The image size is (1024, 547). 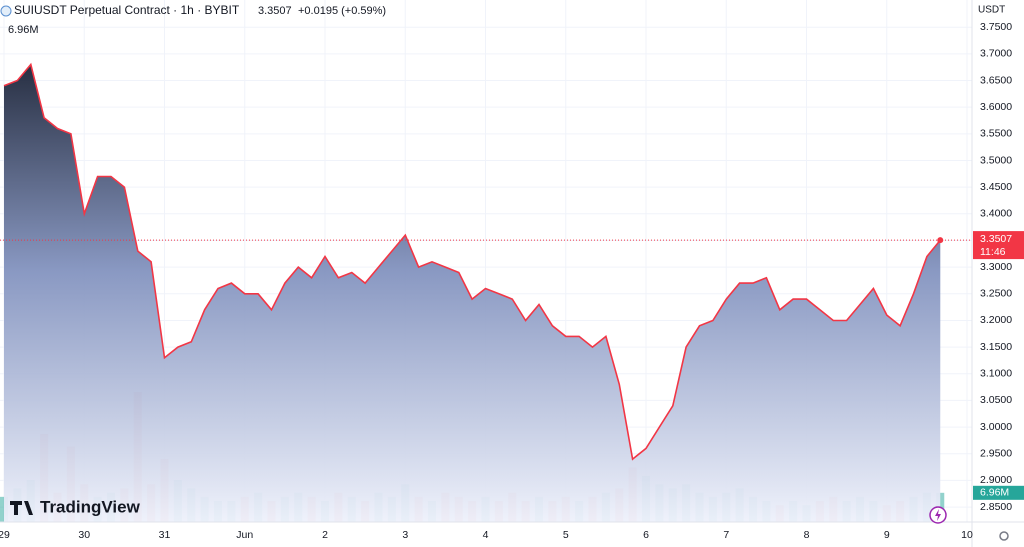 I want to click on y-tick-label: 3.0500, so click(x=996, y=400).